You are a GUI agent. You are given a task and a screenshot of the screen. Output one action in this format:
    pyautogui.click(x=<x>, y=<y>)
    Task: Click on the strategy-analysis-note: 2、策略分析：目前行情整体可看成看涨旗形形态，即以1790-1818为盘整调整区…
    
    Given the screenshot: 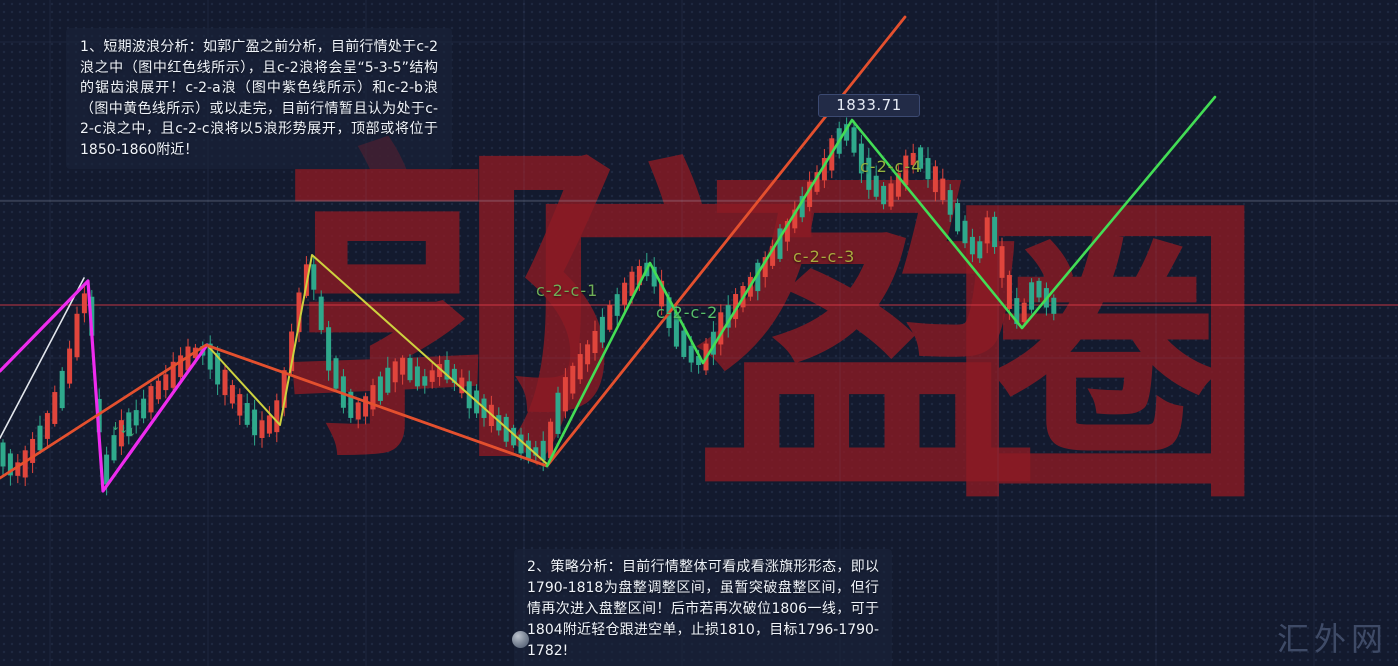 What is the action you would take?
    pyautogui.click(x=703, y=607)
    